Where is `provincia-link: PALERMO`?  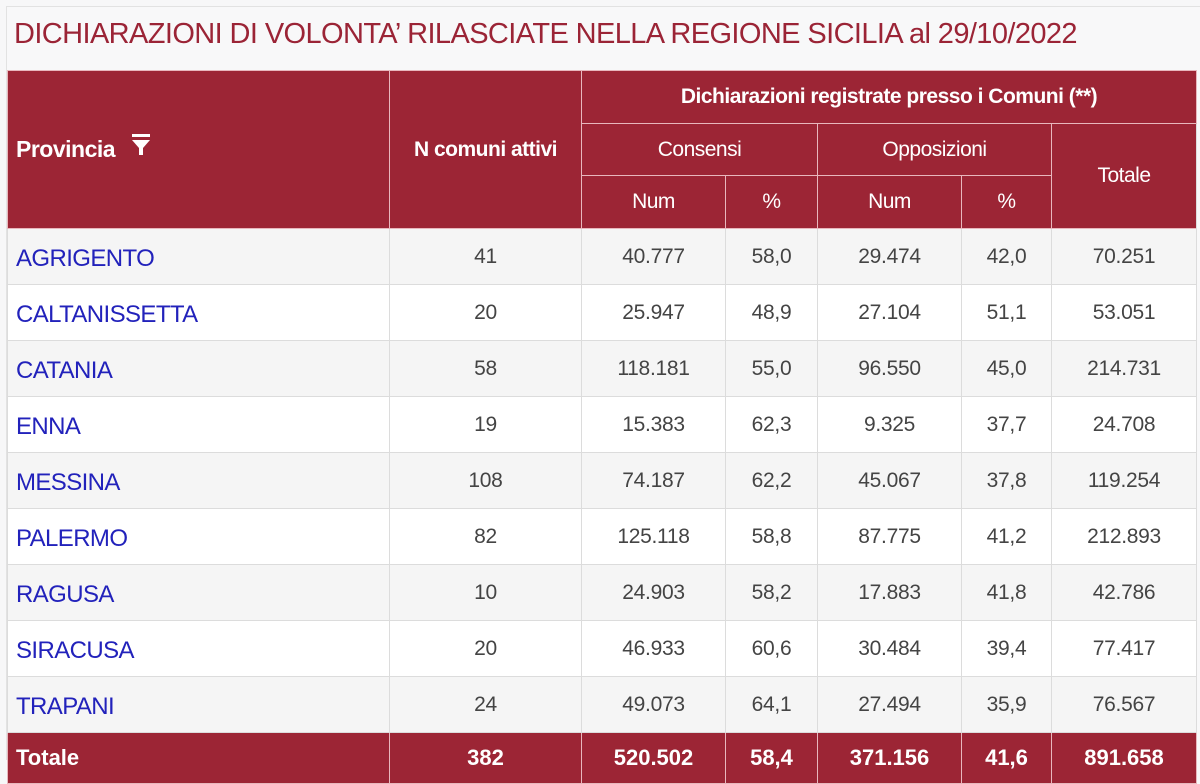 provincia-link: PALERMO is located at coordinates (198, 536).